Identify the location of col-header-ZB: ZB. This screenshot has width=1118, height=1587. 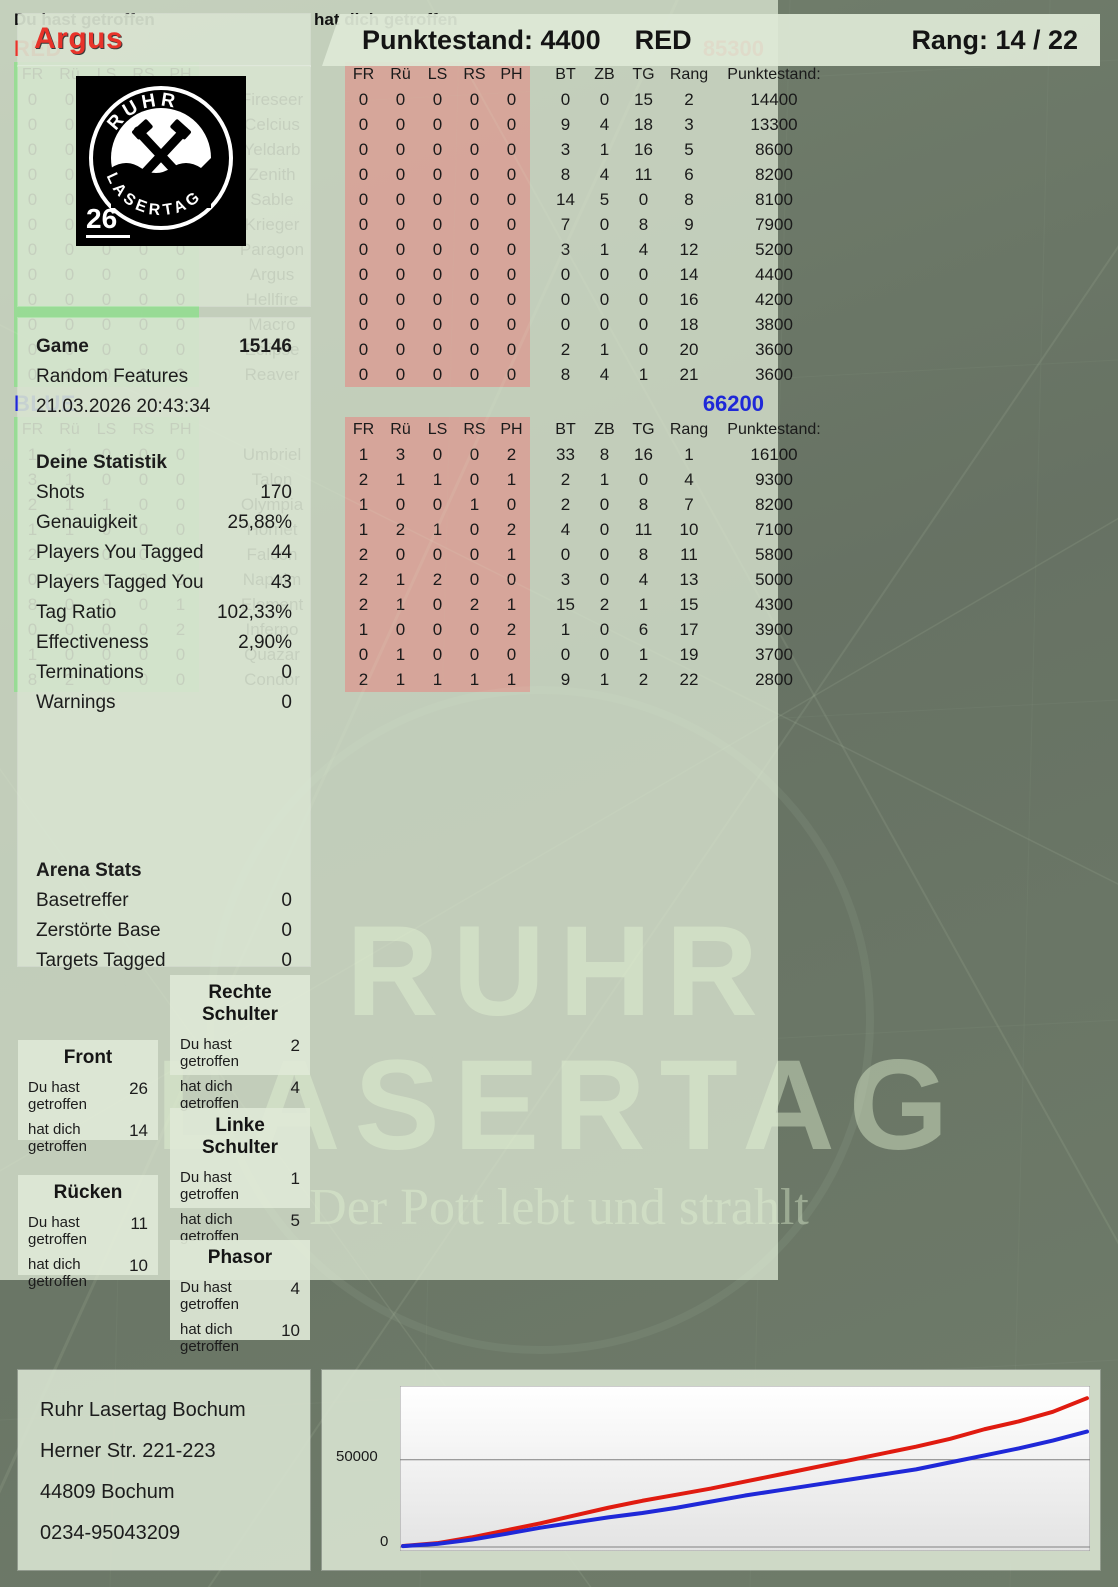
(604, 429).